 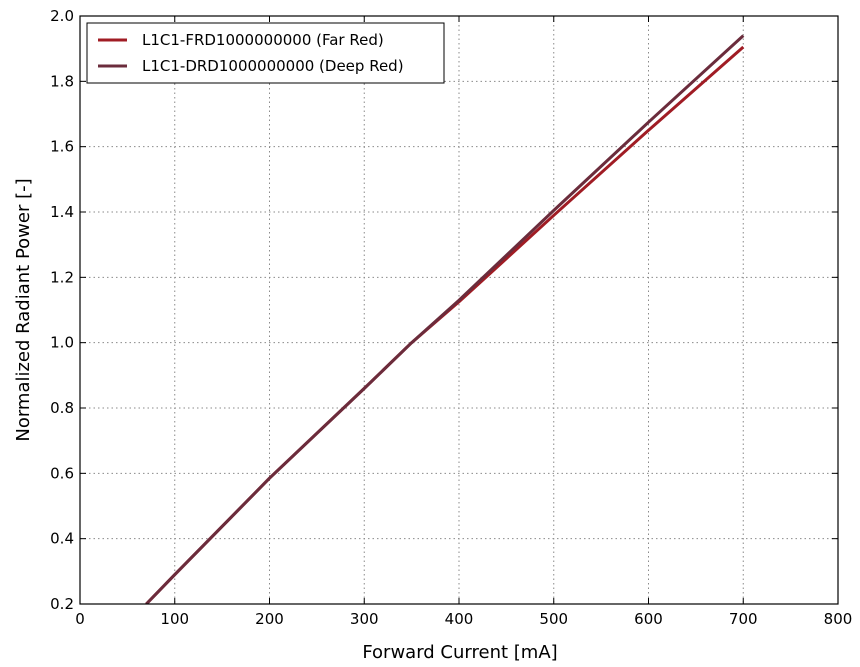 What do you see at coordinates (62, 81) in the screenshot?
I see `y-tick-label: 1.8` at bounding box center [62, 81].